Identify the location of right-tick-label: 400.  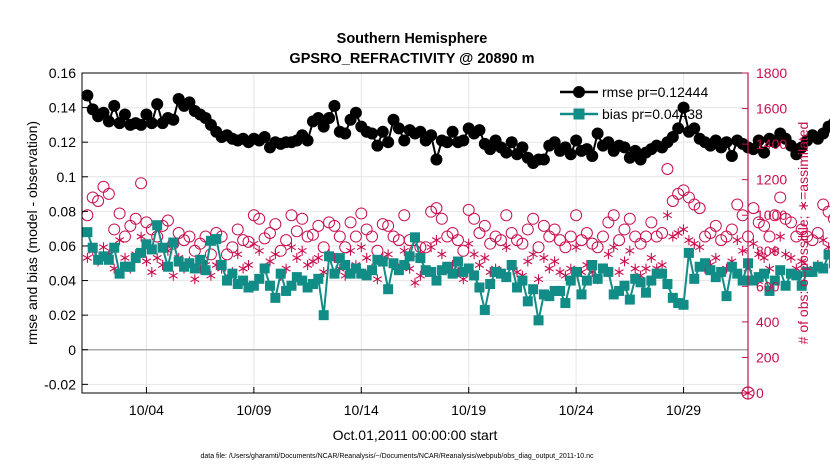
(768, 322).